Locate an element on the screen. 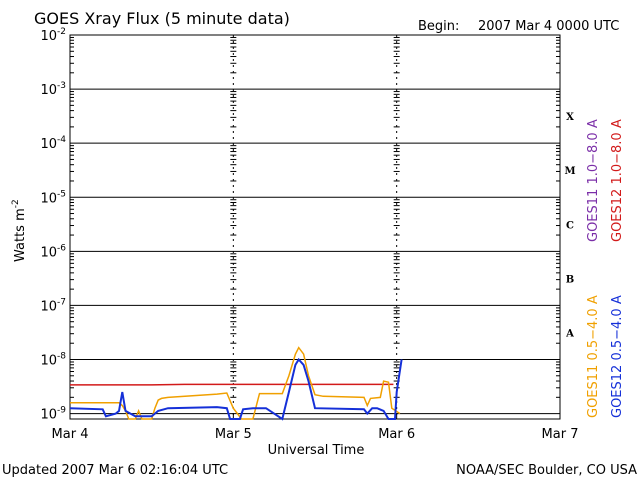 Image resolution: width=640 pixels, height=480 pixels. legend-text: GOES12 1.0−8.0 A is located at coordinates (617, 180).